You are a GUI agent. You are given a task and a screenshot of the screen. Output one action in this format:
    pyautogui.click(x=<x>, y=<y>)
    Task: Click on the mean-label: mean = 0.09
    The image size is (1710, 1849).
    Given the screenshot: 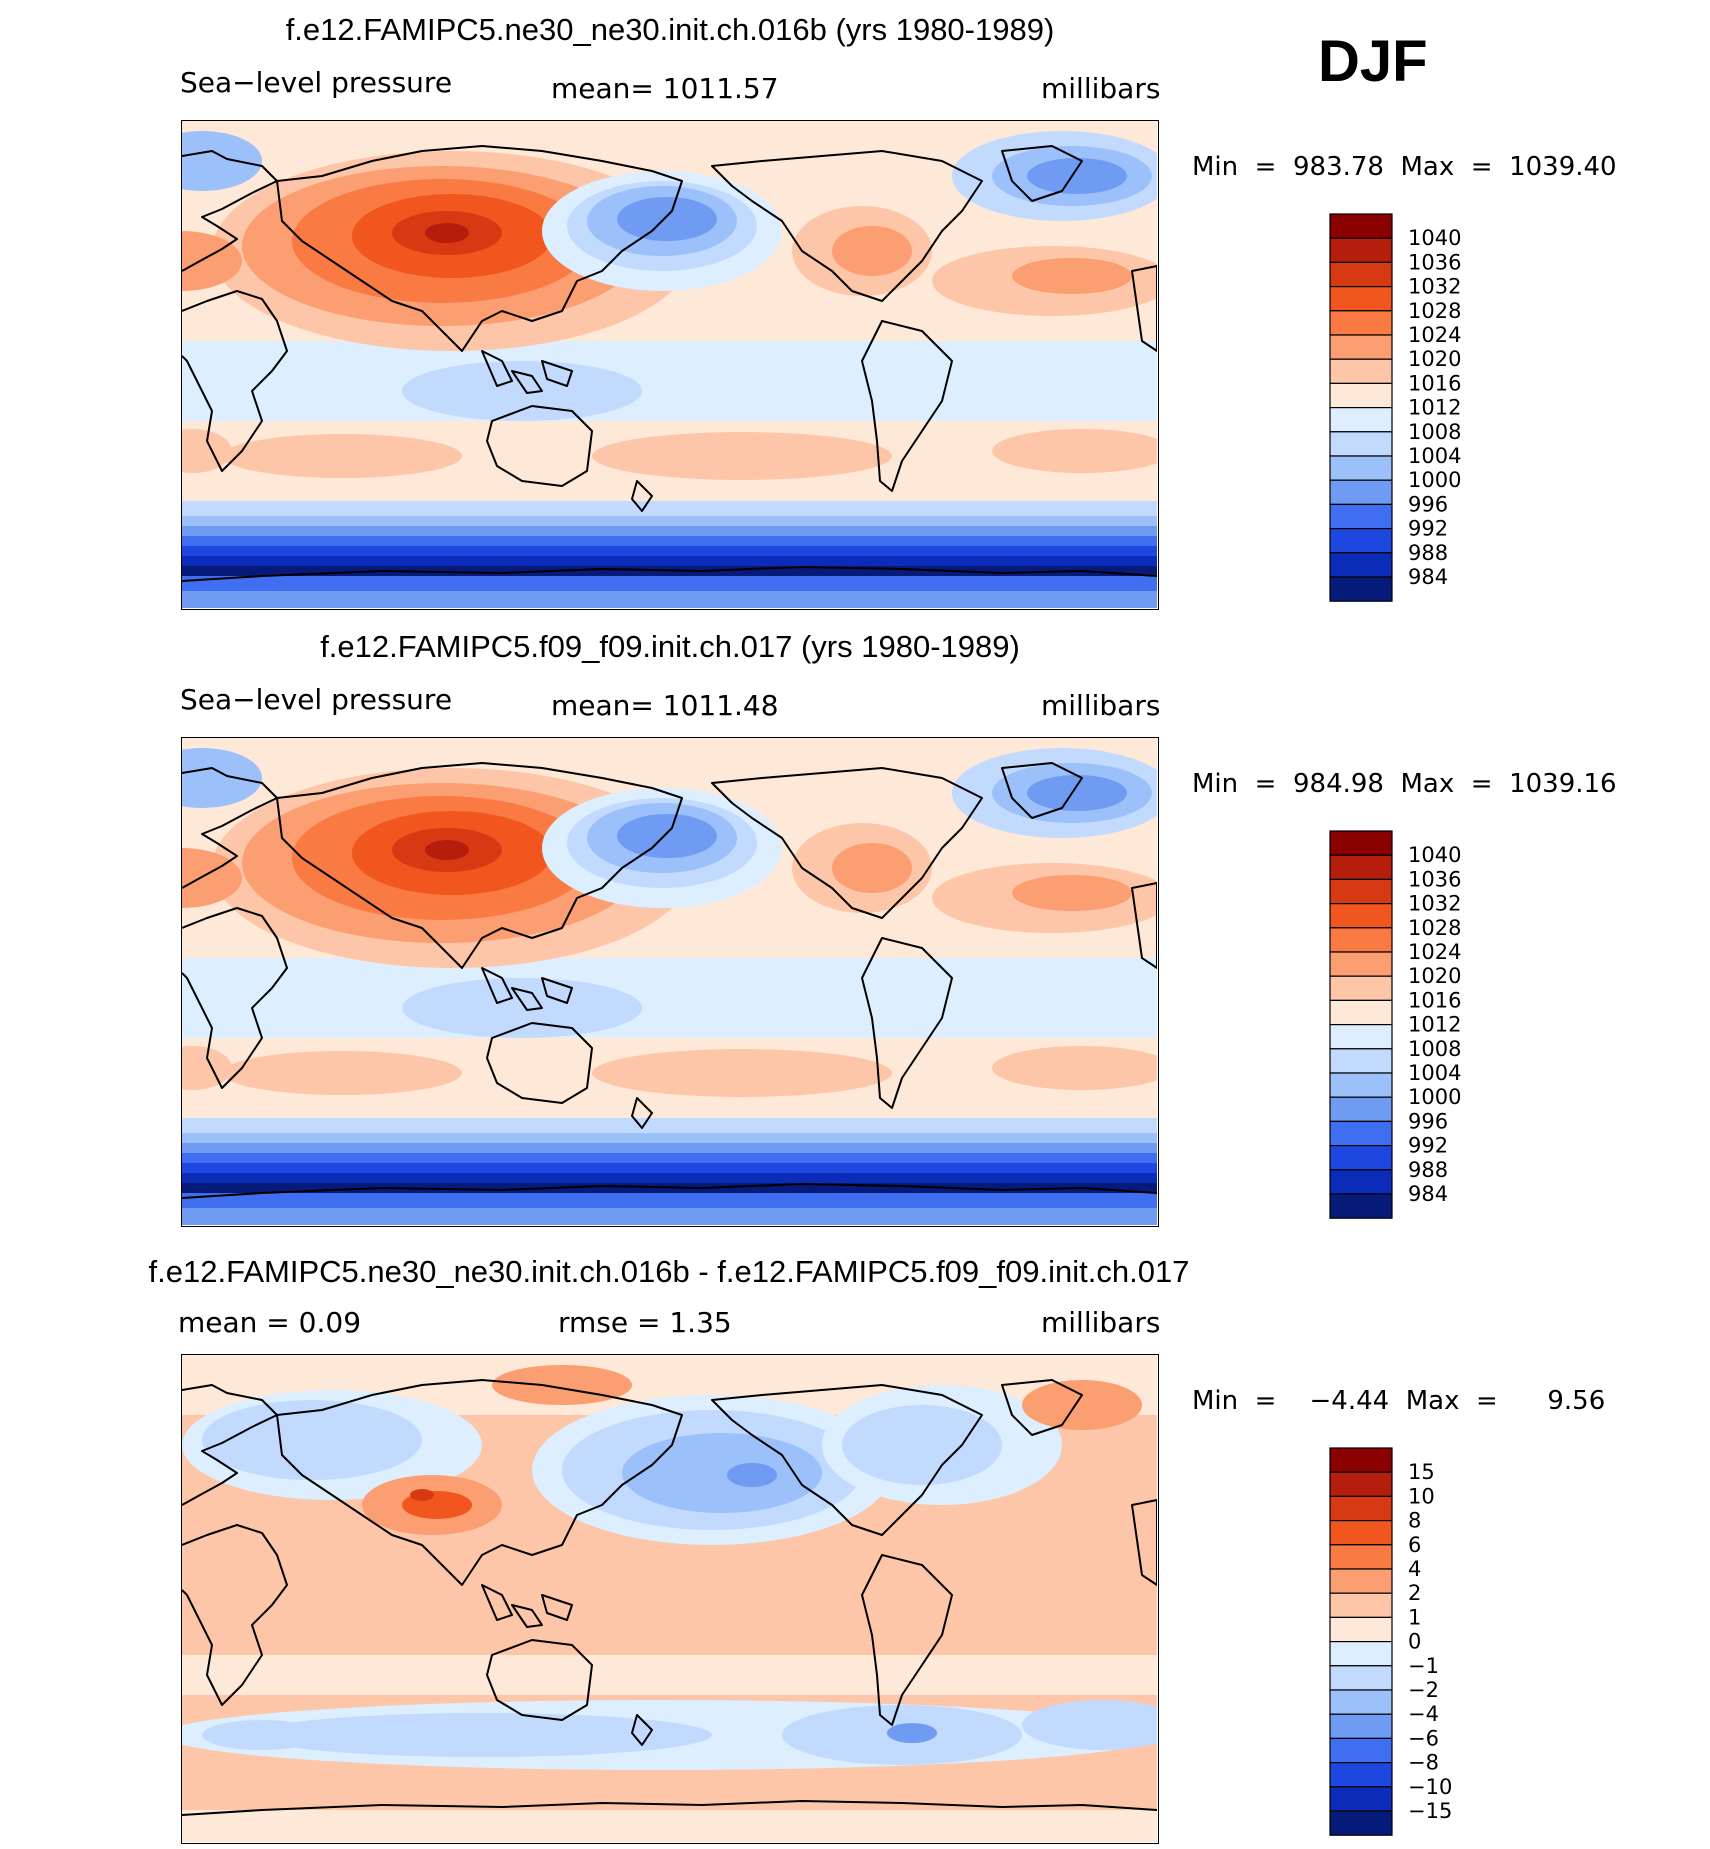 What is the action you would take?
    pyautogui.click(x=270, y=1322)
    